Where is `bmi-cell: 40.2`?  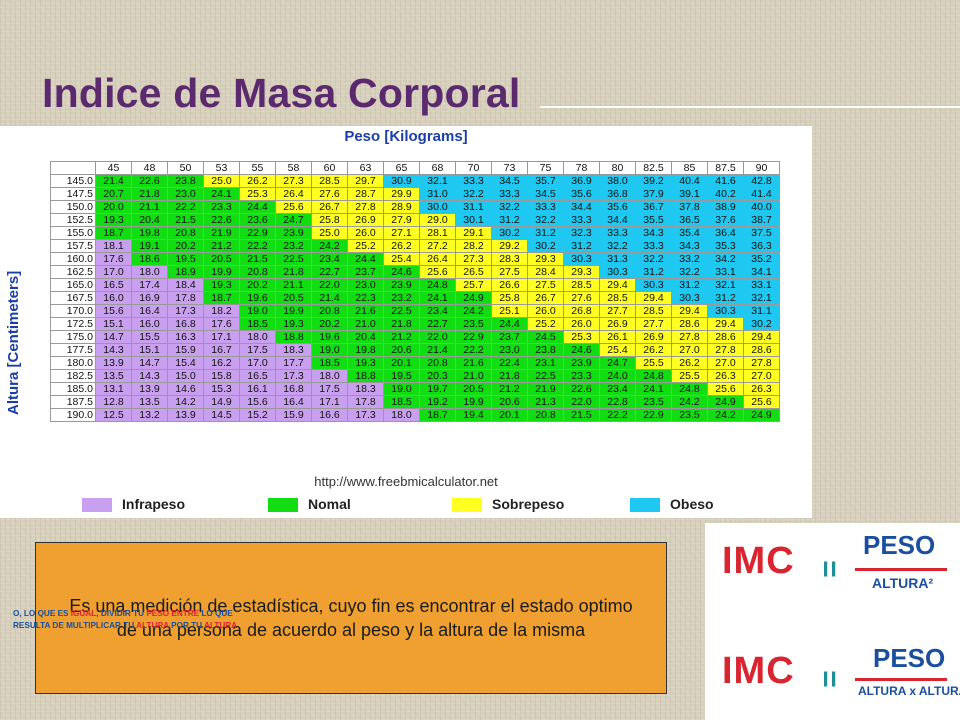
bmi-cell: 40.2 is located at coordinates (725, 194).